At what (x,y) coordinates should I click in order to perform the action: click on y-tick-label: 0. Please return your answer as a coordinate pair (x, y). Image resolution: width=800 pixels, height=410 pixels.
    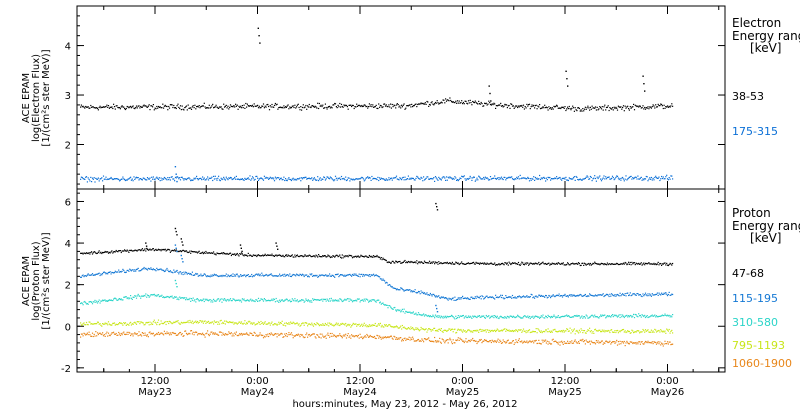
    Looking at the image, I should click on (68, 327).